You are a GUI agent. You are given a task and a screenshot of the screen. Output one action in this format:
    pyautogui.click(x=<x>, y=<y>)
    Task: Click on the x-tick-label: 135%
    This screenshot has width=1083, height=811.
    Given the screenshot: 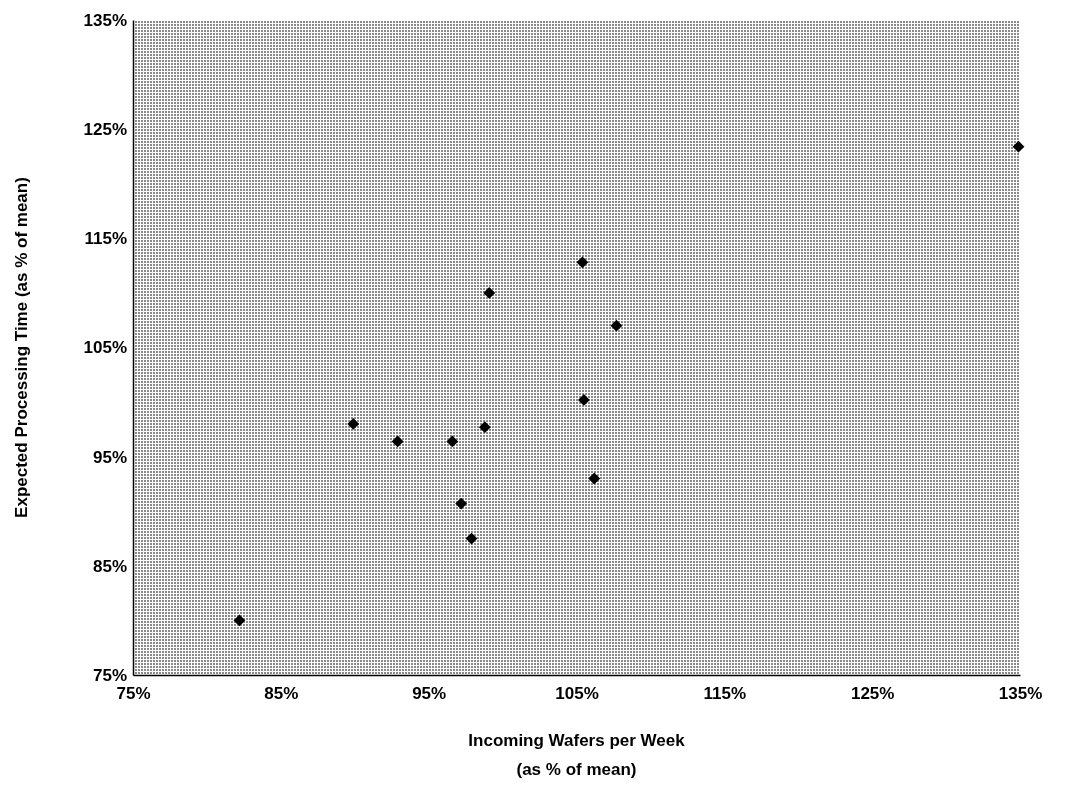 What is the action you would take?
    pyautogui.click(x=1020, y=694)
    